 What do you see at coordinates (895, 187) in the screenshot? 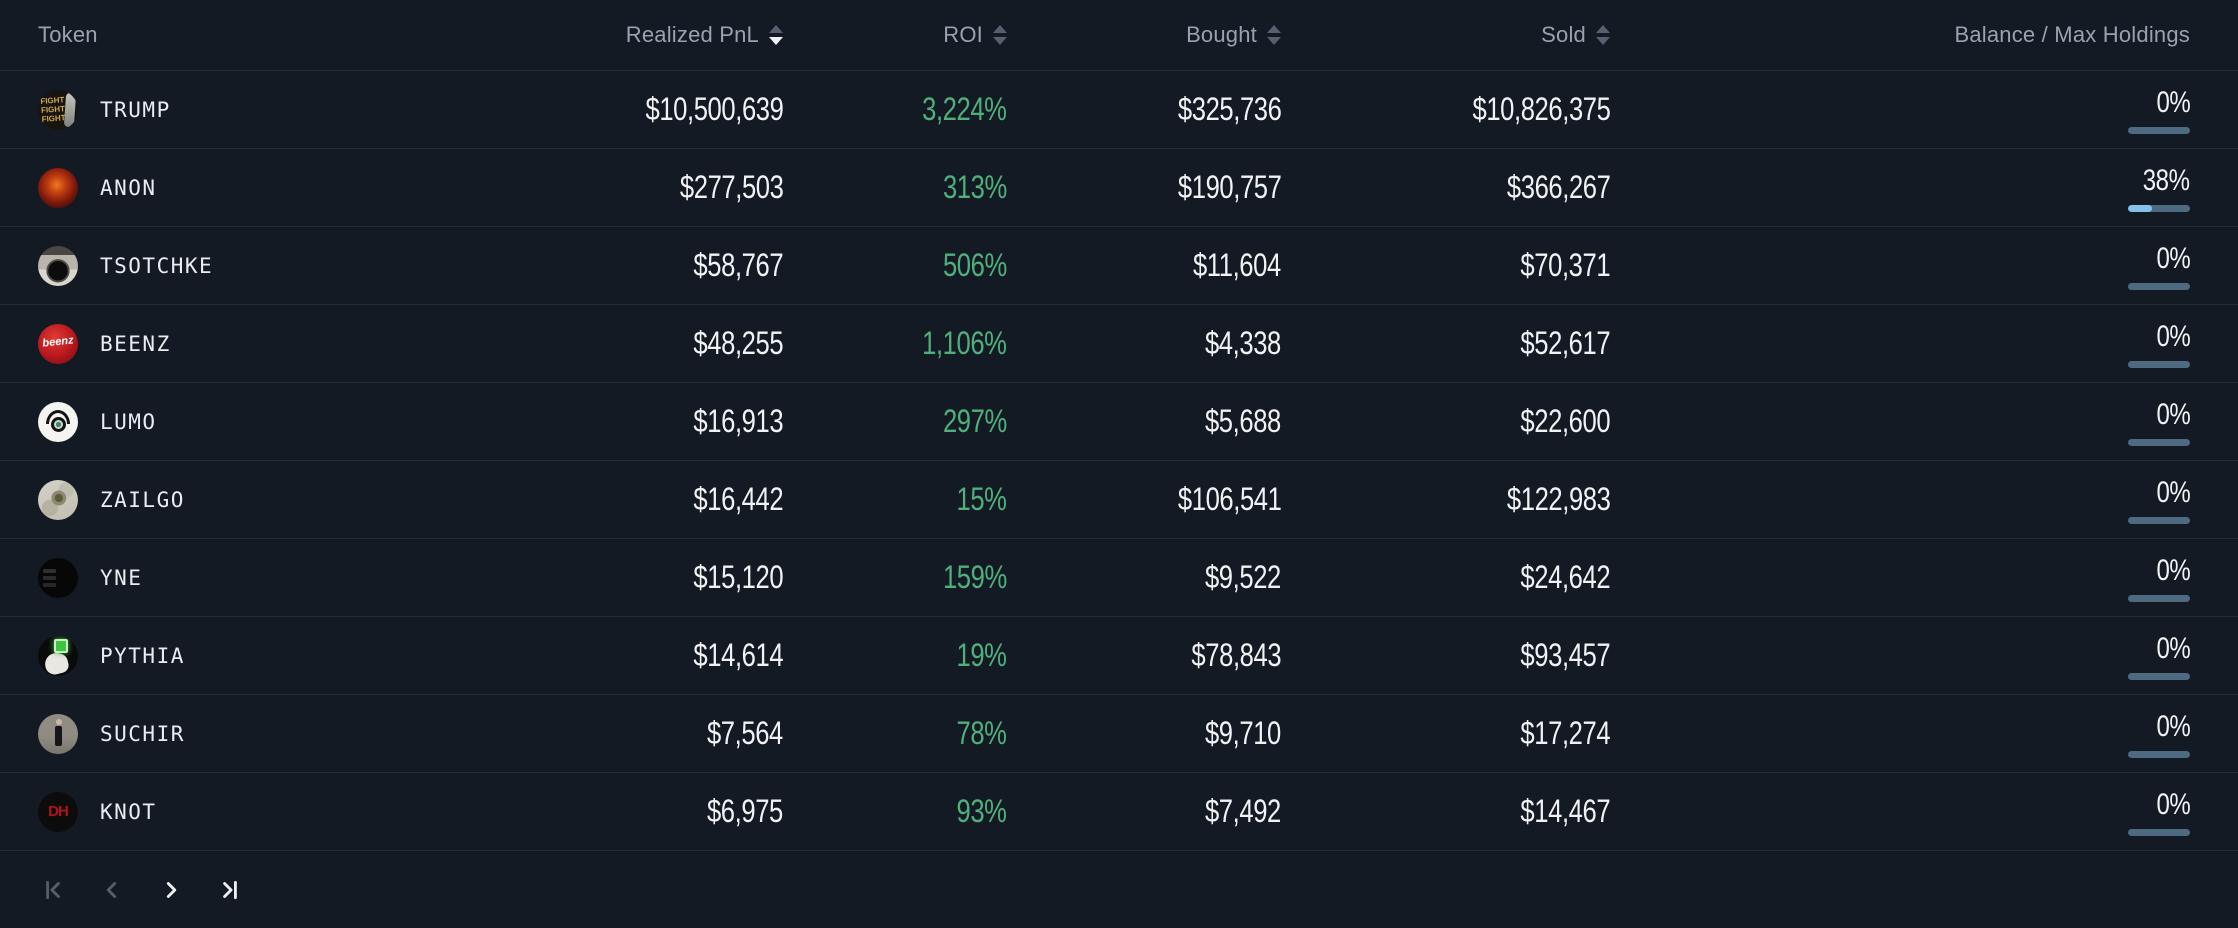
I see `roi-cell: 313%` at bounding box center [895, 187].